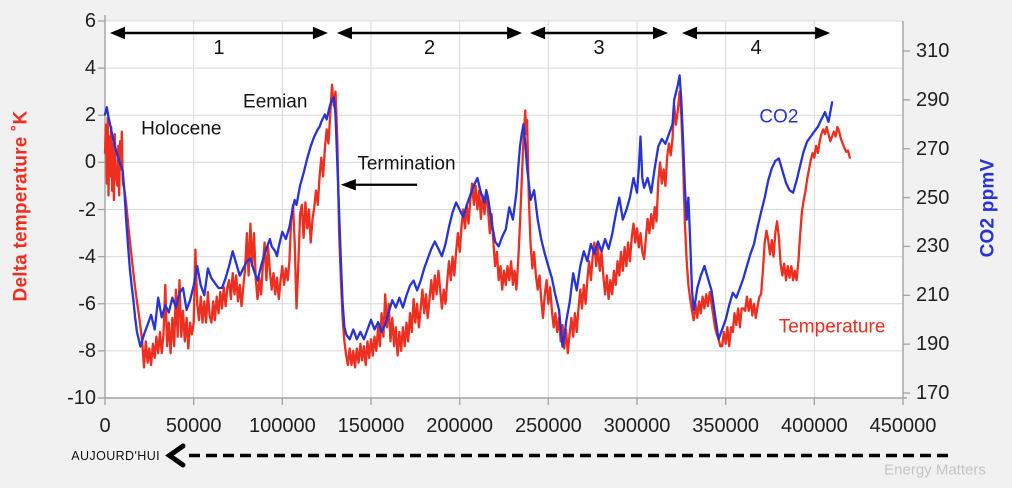 This screenshot has height=488, width=1012. Describe the element at coordinates (87, 209) in the screenshot. I see `y-left-tick-label: -2` at that location.